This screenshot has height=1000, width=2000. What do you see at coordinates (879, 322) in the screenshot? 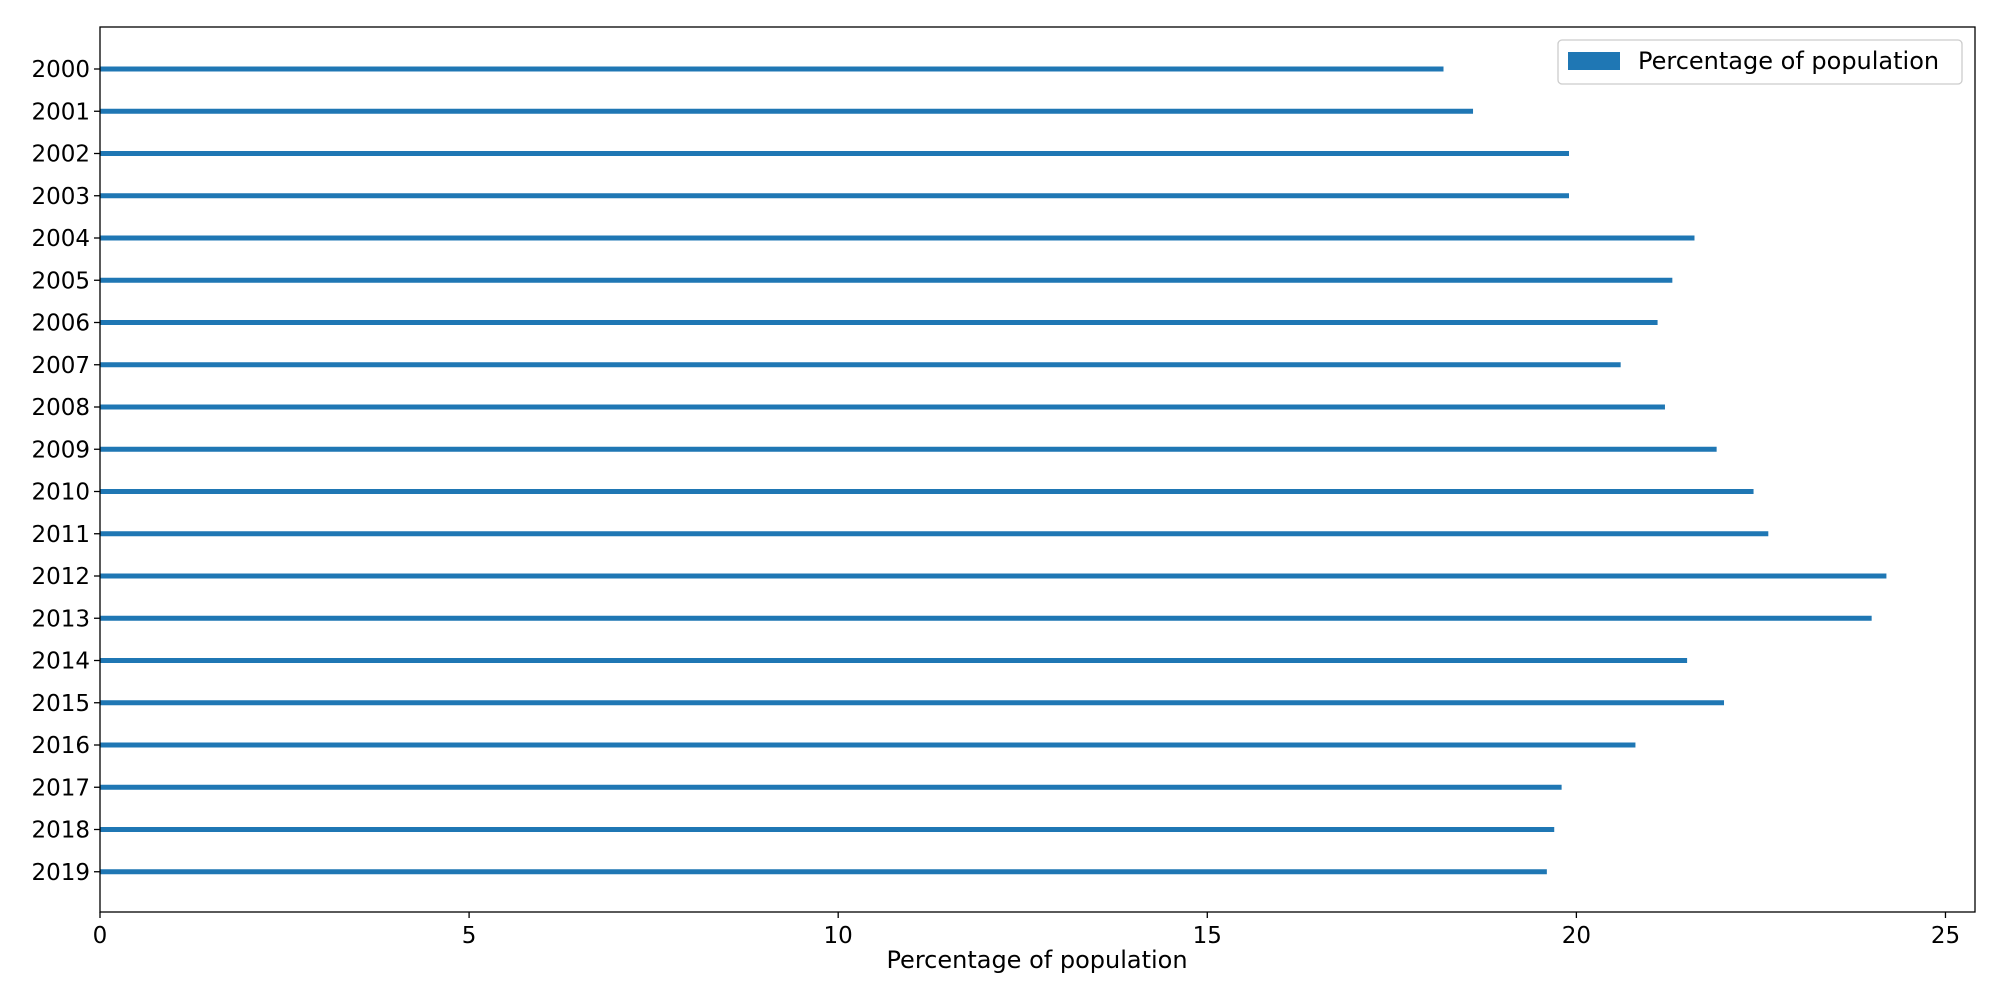
I see `bar-2006` at bounding box center [879, 322].